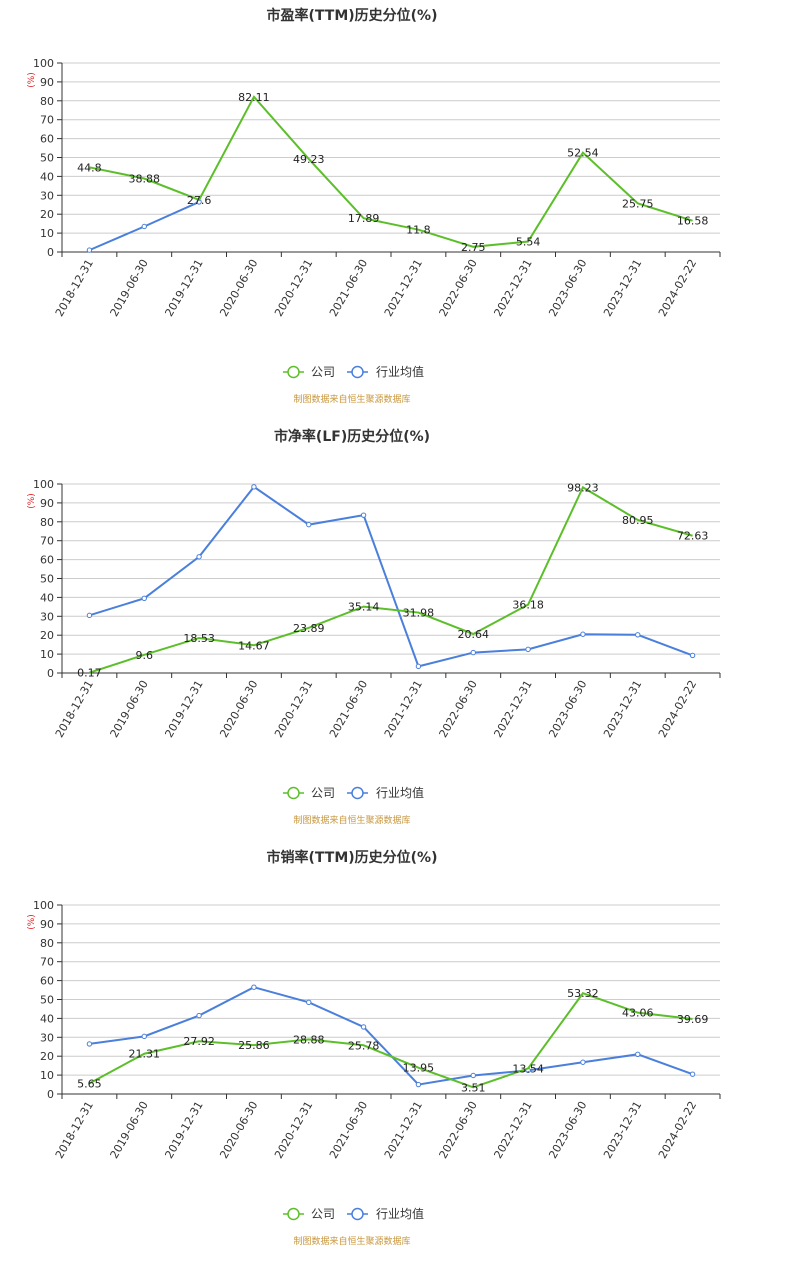 The height and width of the screenshot is (1261, 789). Describe the element at coordinates (474, 634) in the screenshot. I see `company-data-label: 20.64` at that location.